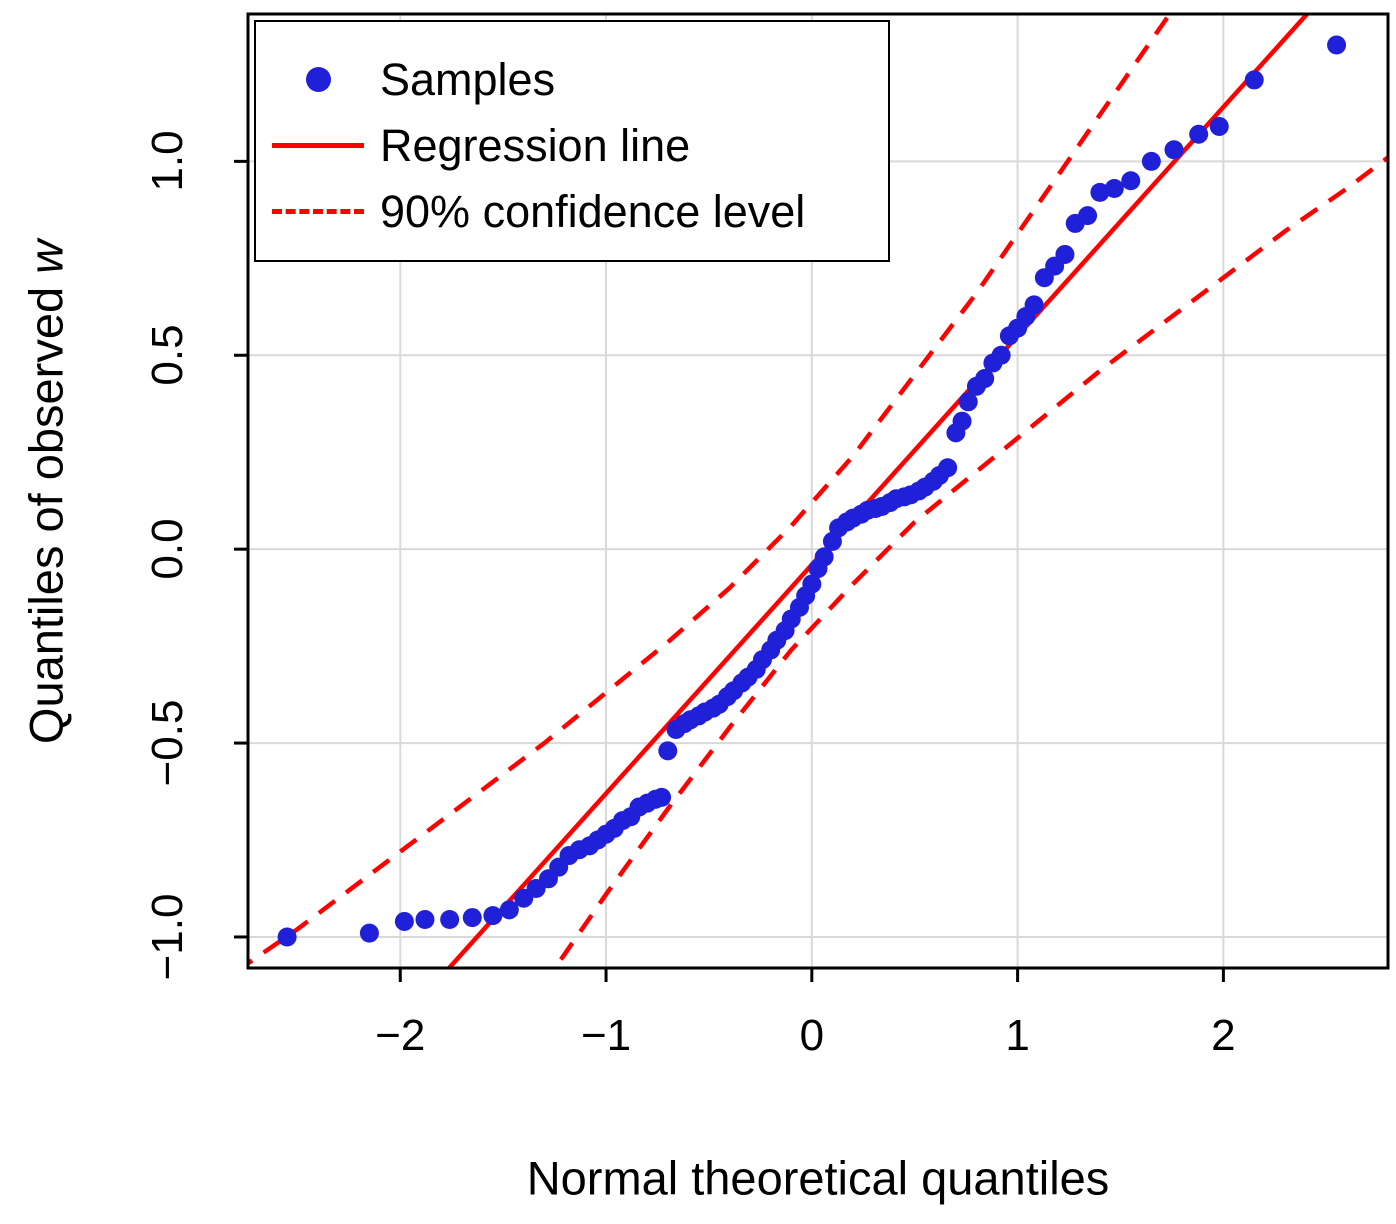 This screenshot has height=1224, width=1396. What do you see at coordinates (167, 355) in the screenshot?
I see `y-tick-label: 0.5` at bounding box center [167, 355].